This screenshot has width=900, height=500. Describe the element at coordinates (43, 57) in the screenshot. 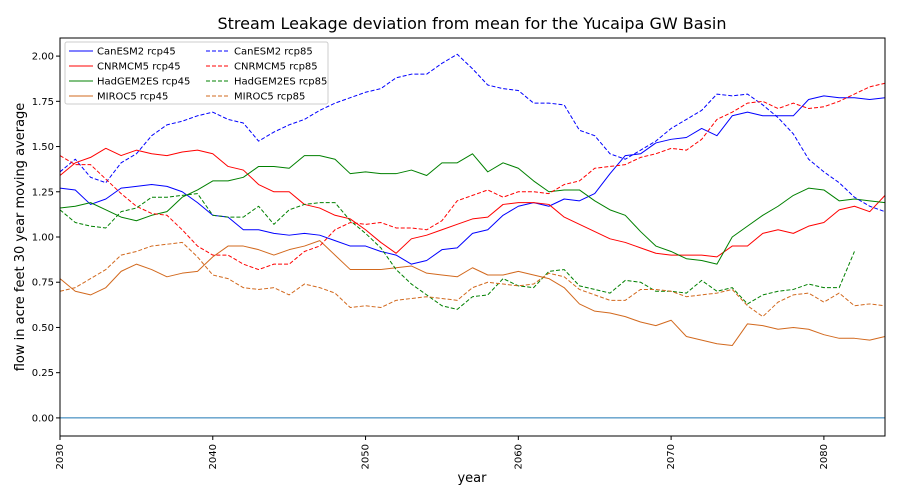

I see `y-tick-label: 2.00` at that location.